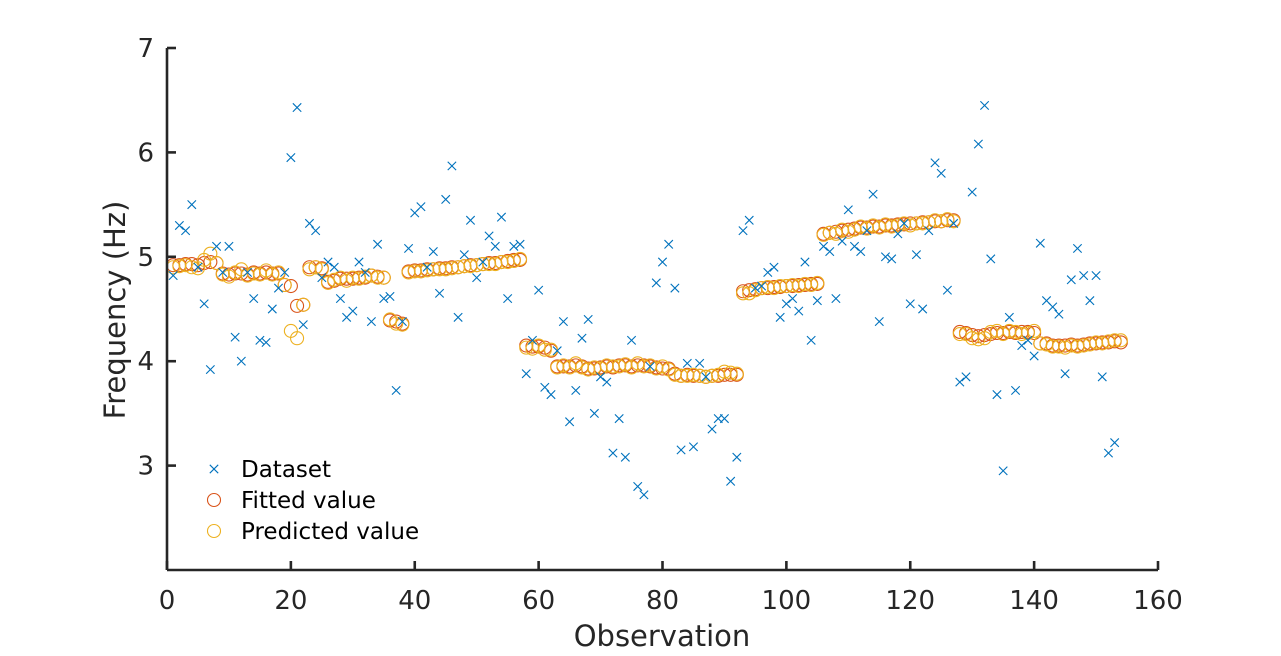 The image size is (1281, 656). What do you see at coordinates (145, 362) in the screenshot?
I see `y-tick-label: 4` at bounding box center [145, 362].